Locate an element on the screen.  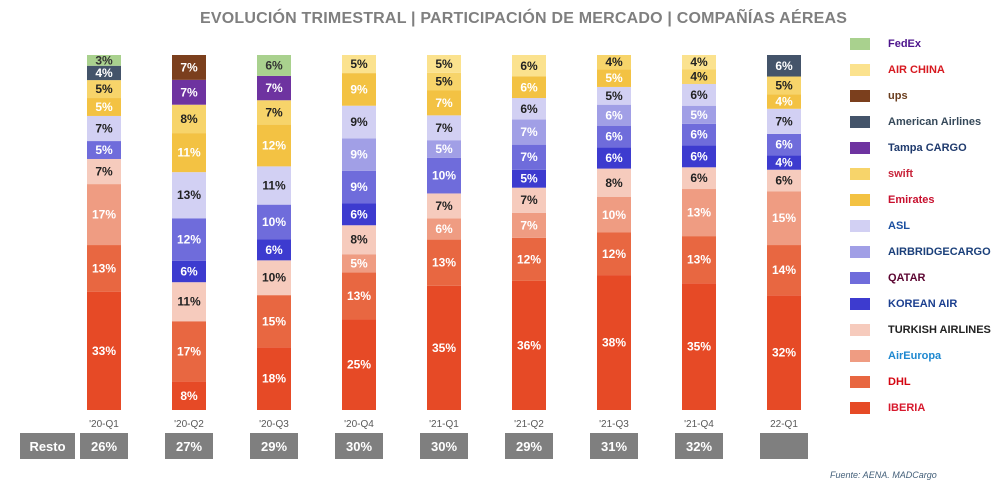
legend-item: AIR CHINA is located at coordinates (897, 70).